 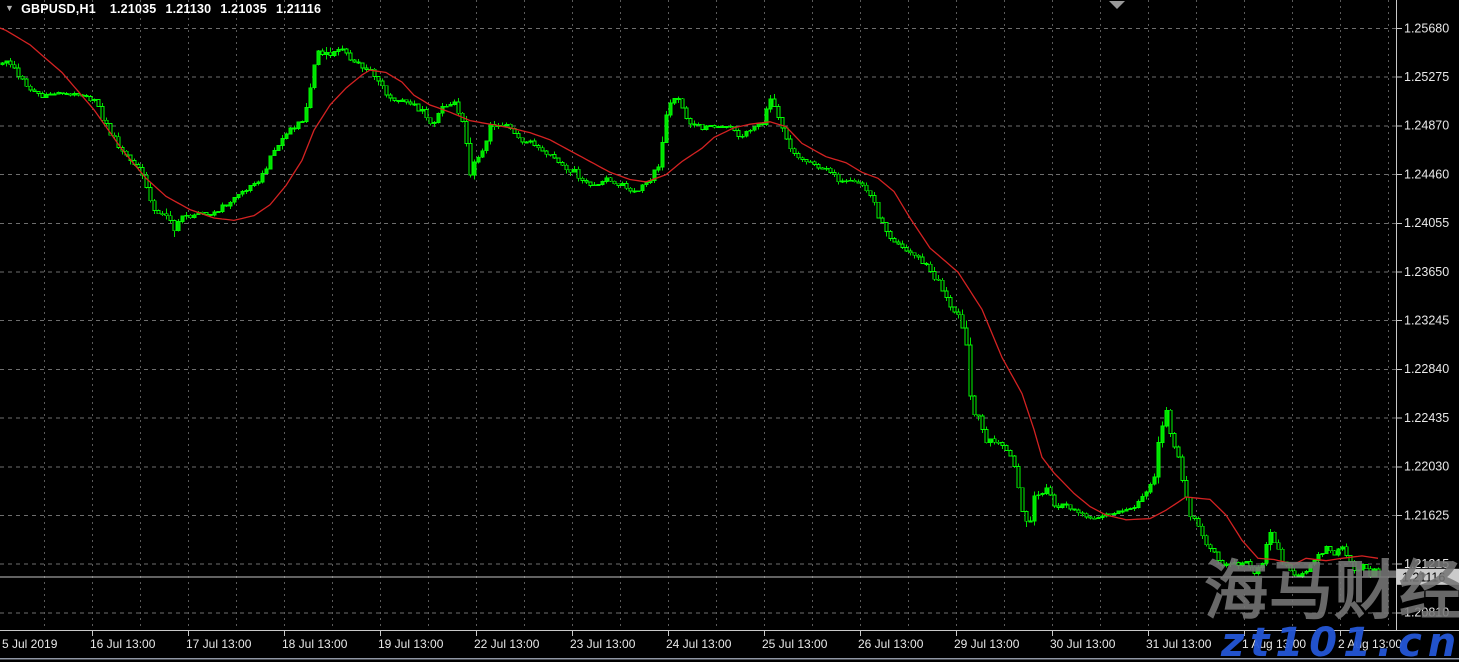 I want to click on price-axis-label: 1.21215, so click(x=1426, y=564).